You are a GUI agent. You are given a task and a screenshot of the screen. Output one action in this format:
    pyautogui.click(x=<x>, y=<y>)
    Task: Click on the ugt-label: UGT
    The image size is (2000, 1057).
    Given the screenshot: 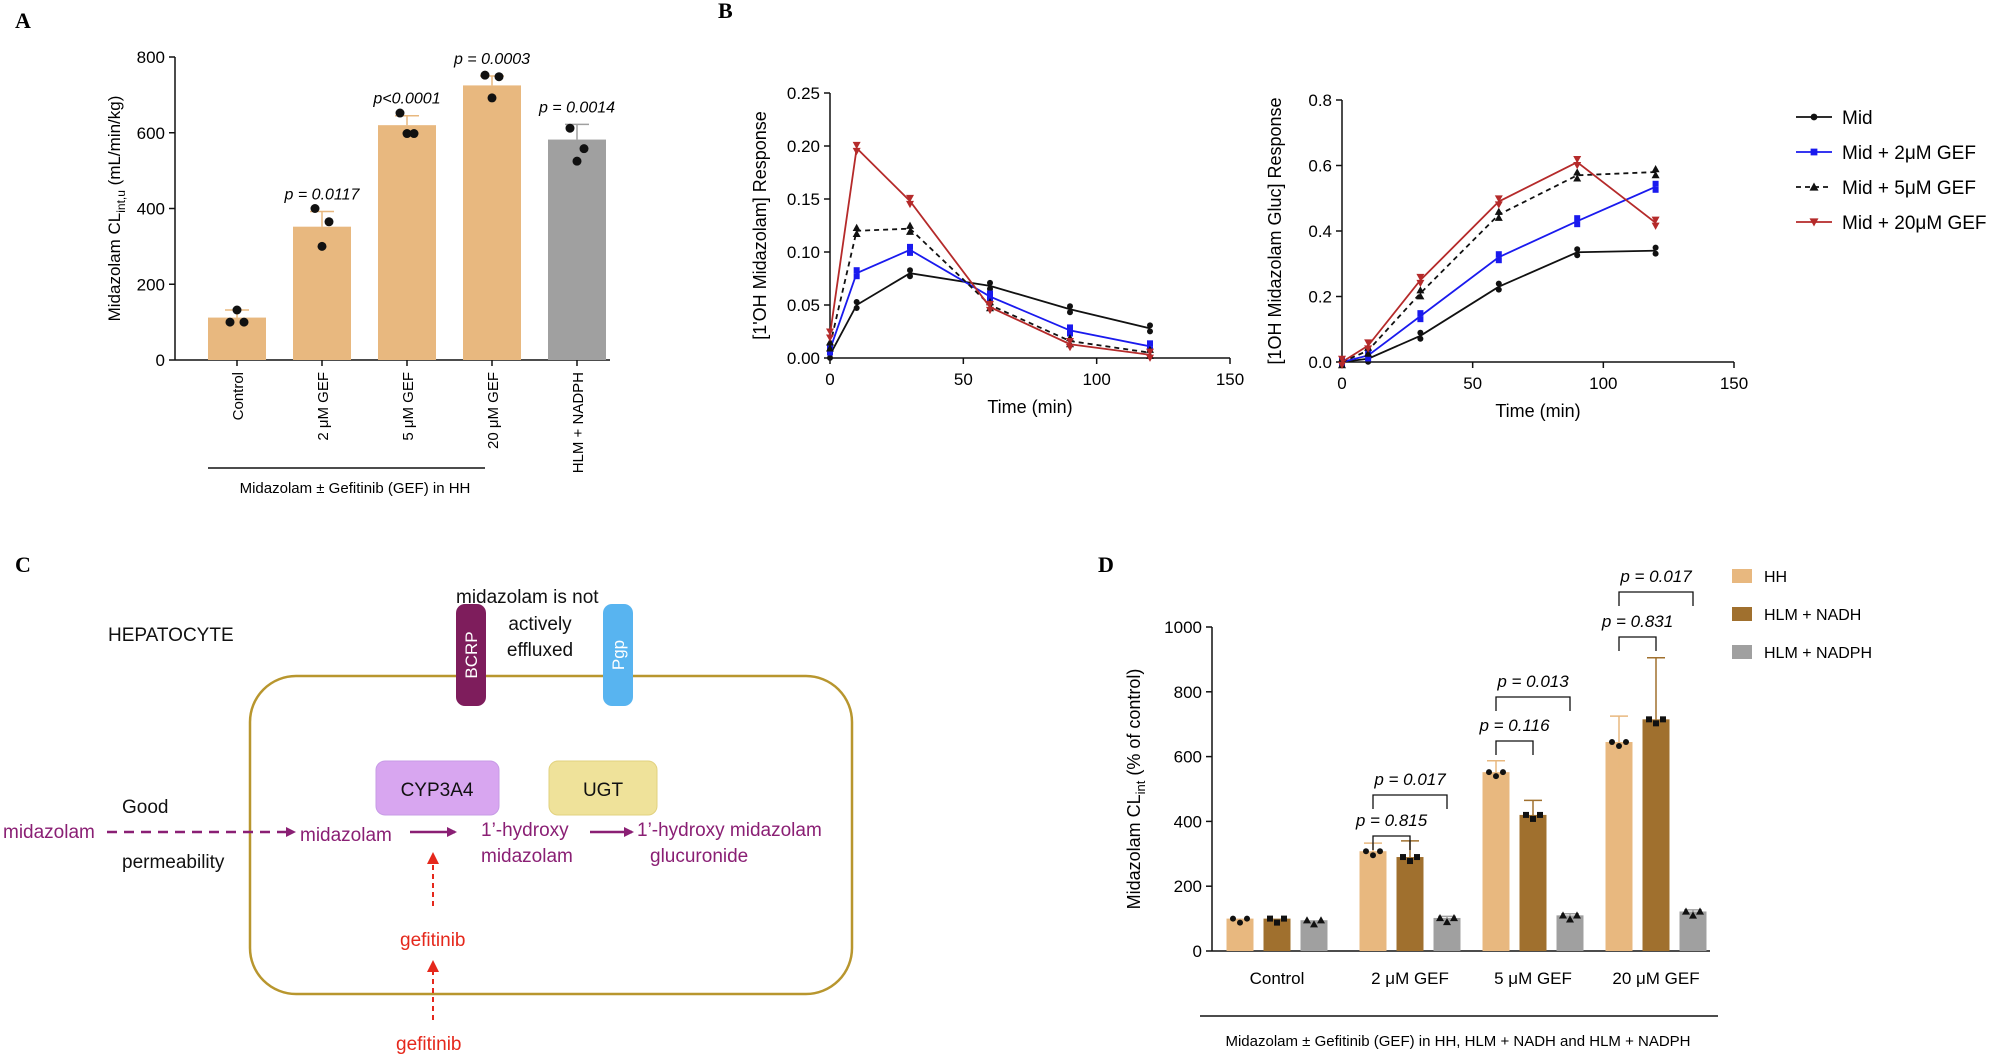 What is the action you would take?
    pyautogui.click(x=603, y=790)
    